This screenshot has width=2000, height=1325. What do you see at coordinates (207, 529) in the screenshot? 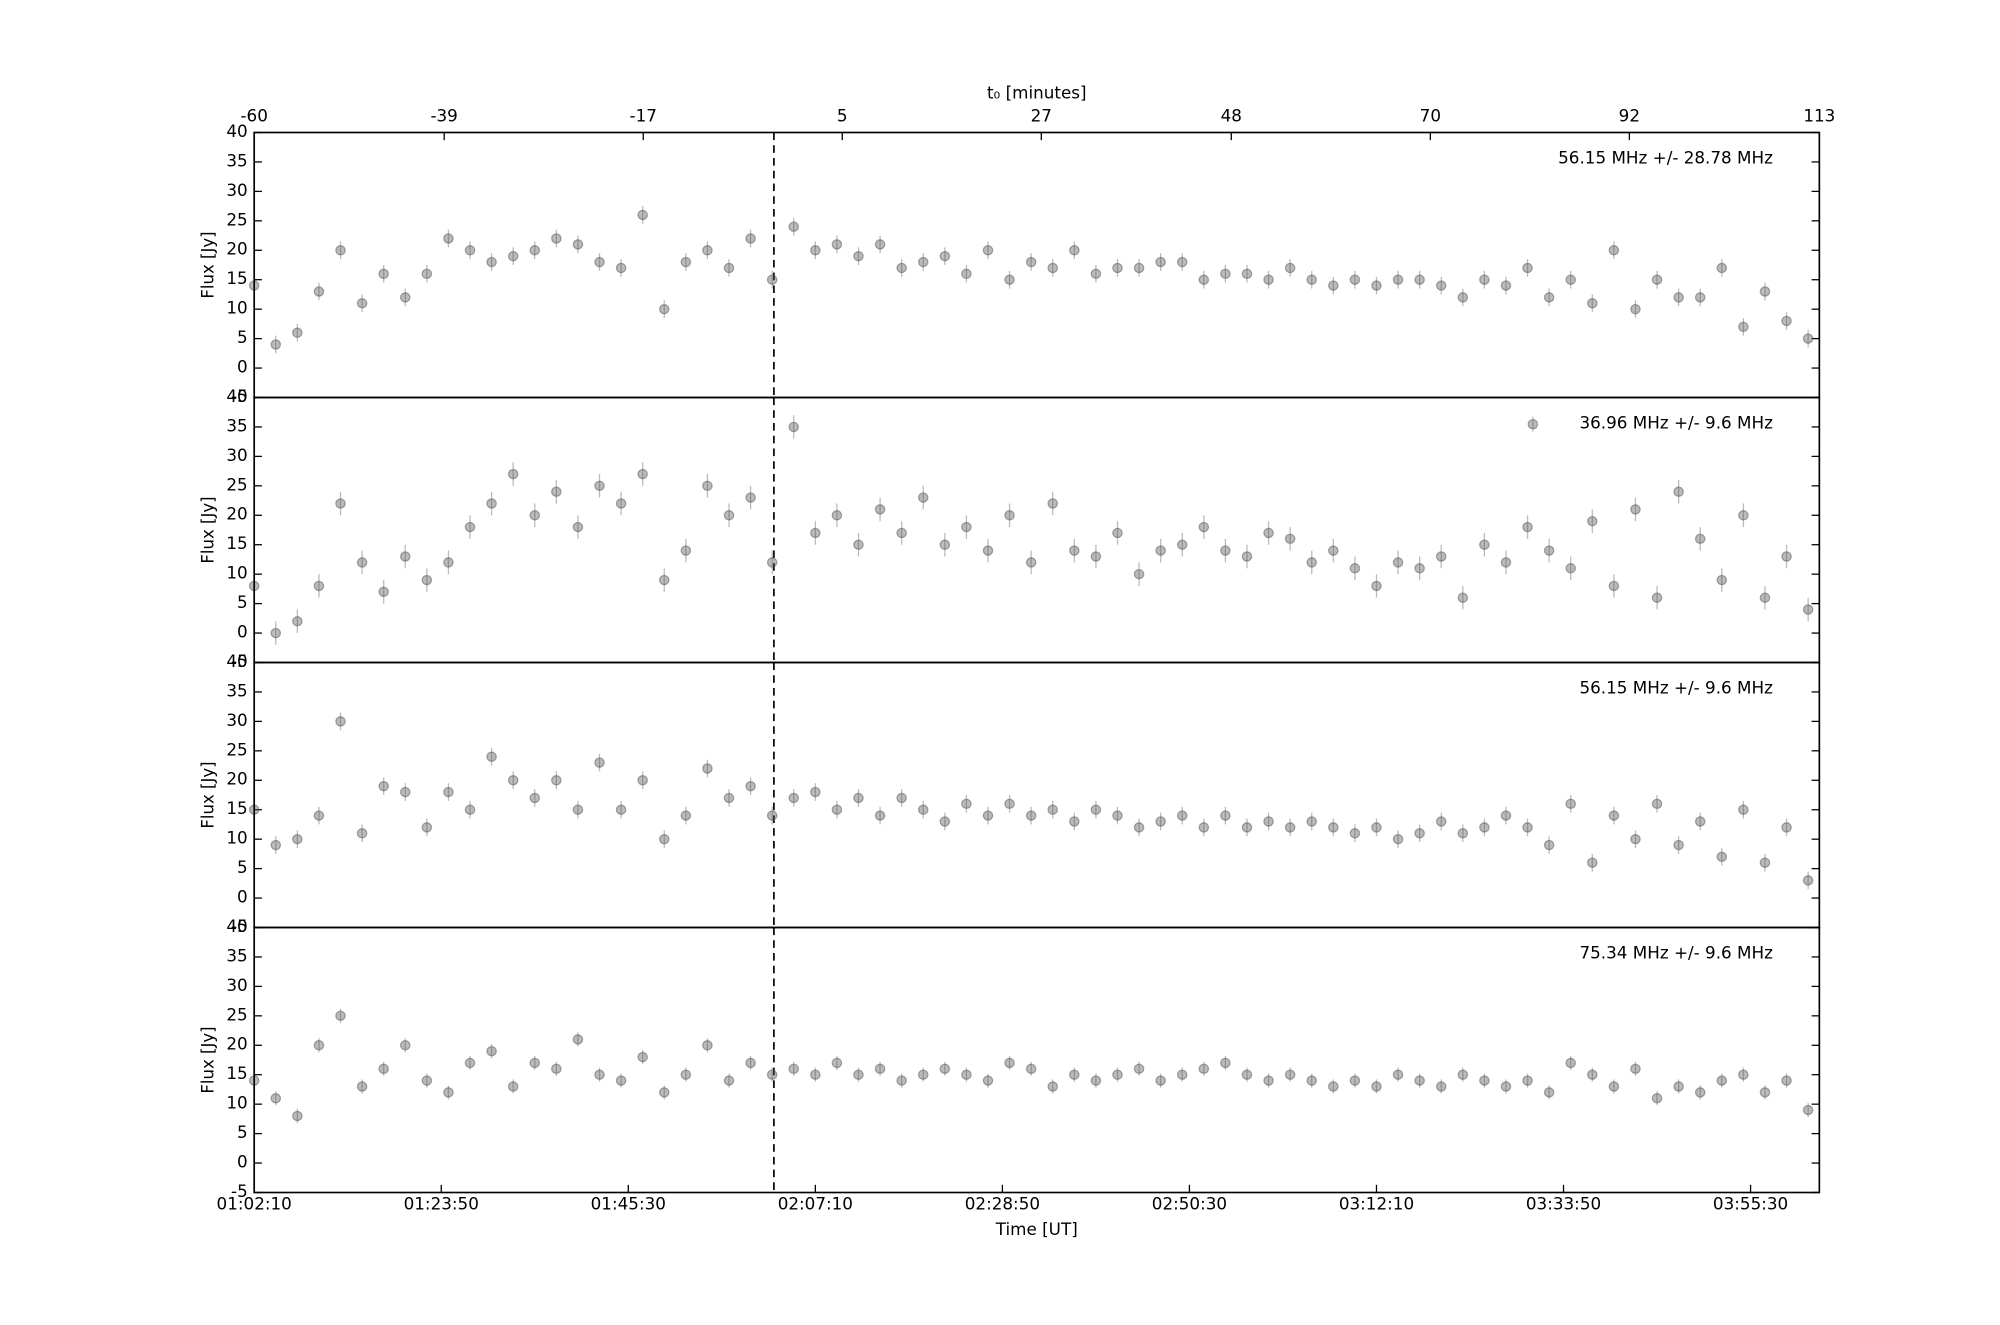
I see `y-axis-label: Flux [Jy]` at bounding box center [207, 529].